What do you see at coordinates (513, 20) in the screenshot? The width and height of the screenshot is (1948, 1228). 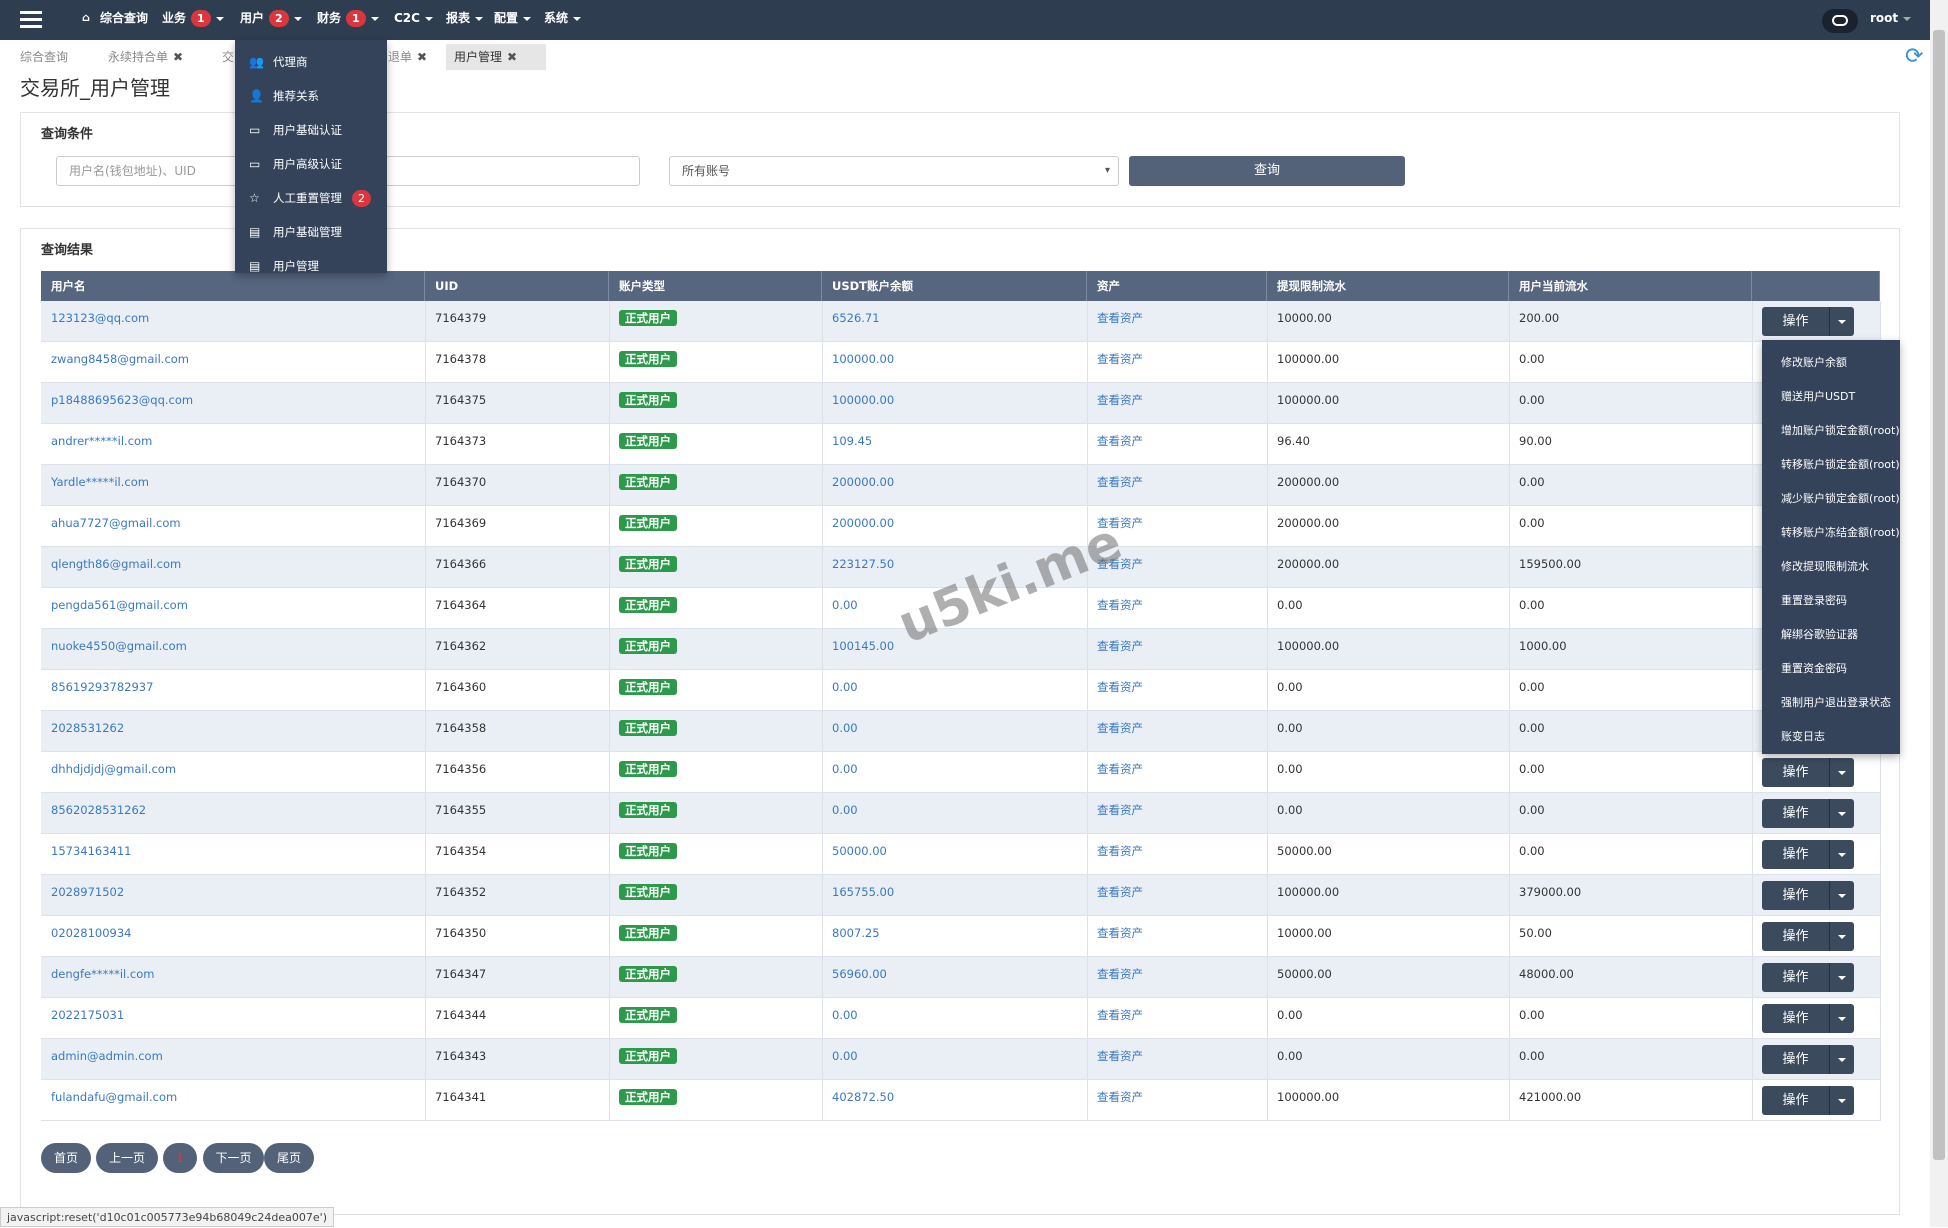 I see `nav-item: 配置` at bounding box center [513, 20].